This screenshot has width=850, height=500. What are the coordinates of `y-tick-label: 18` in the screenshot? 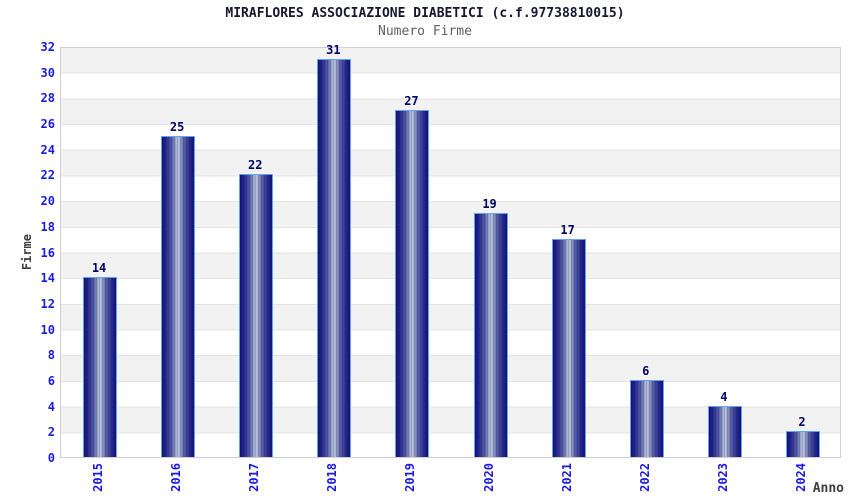 It's located at (47, 226).